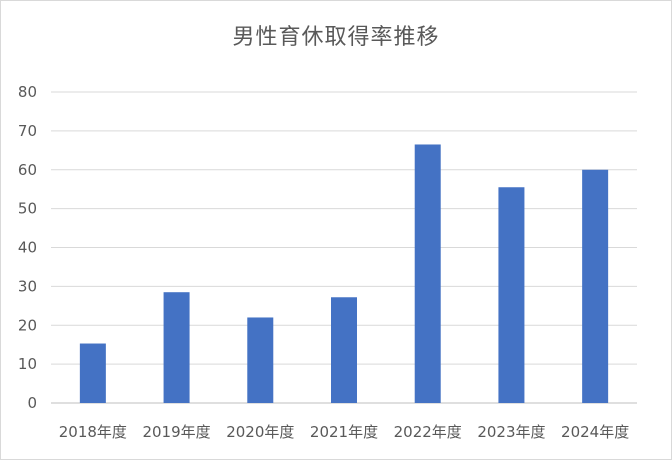  What do you see at coordinates (32, 403) in the screenshot?
I see `y-tick-label: 0` at bounding box center [32, 403].